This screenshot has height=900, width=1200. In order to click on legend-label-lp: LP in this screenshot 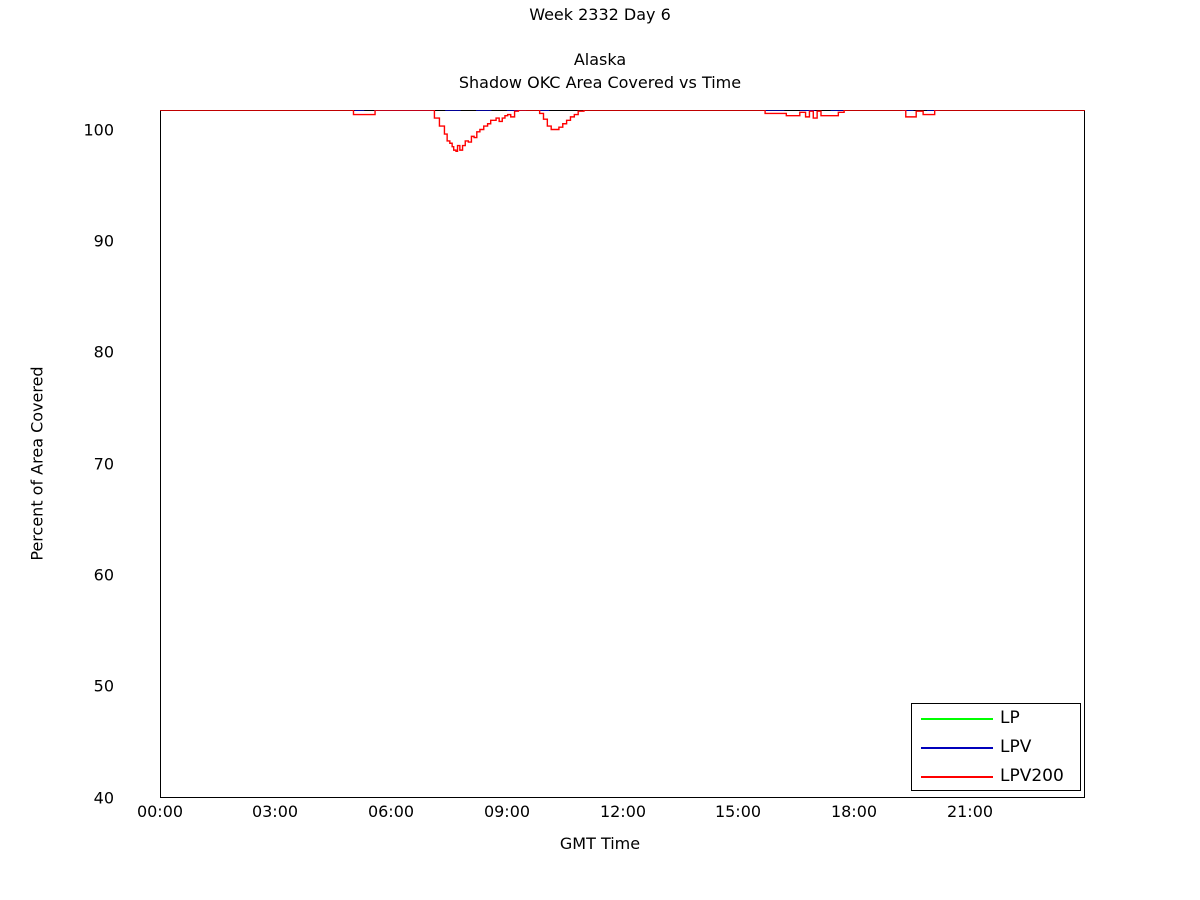, I will do `click(1010, 718)`.